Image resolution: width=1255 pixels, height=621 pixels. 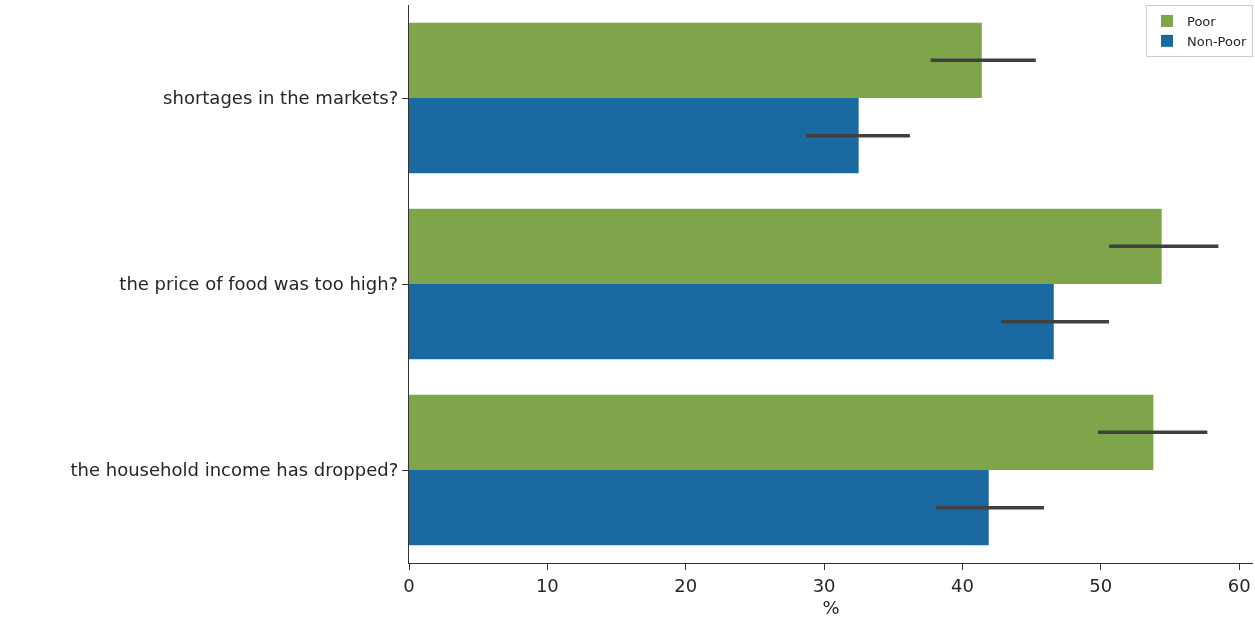 What do you see at coordinates (1239, 585) in the screenshot?
I see `x-tick-label: 60` at bounding box center [1239, 585].